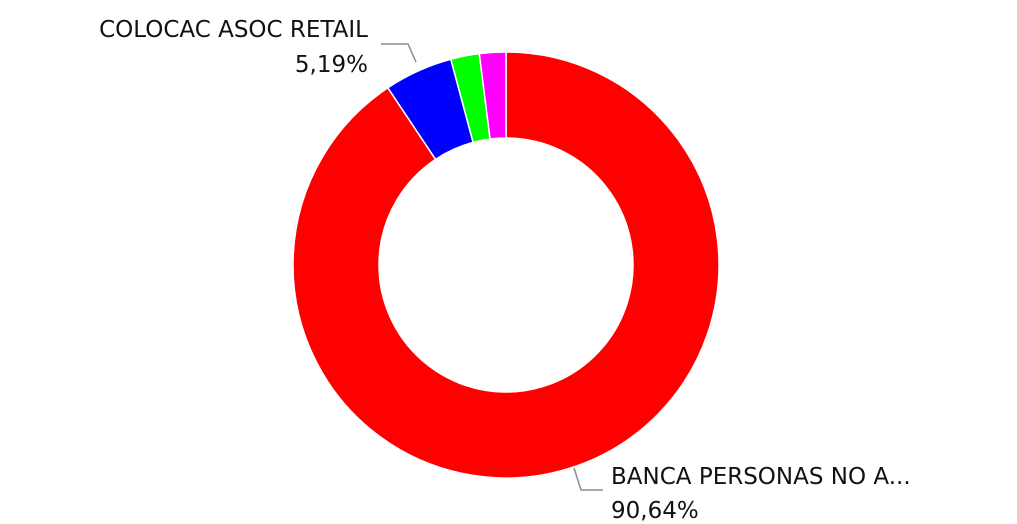 The width and height of the screenshot is (1017, 524). Describe the element at coordinates (655, 511) in the screenshot. I see `data-label-banca-value: 90,64%` at that location.